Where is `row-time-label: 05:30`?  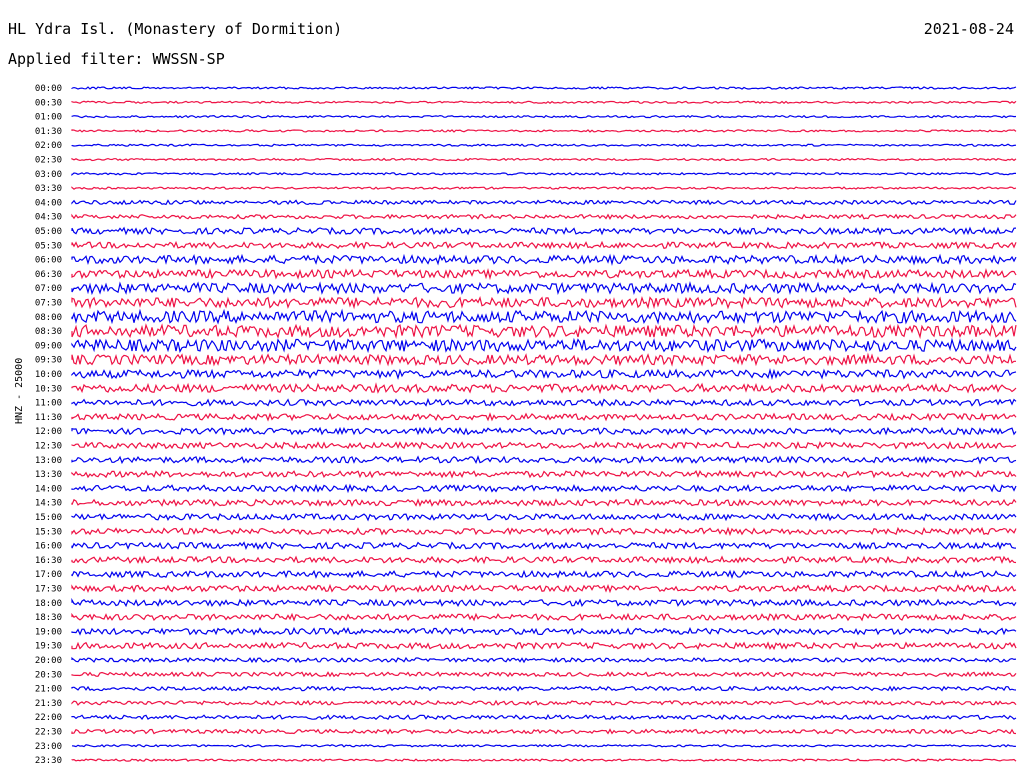 row-time-label: 05:30 is located at coordinates (48, 246).